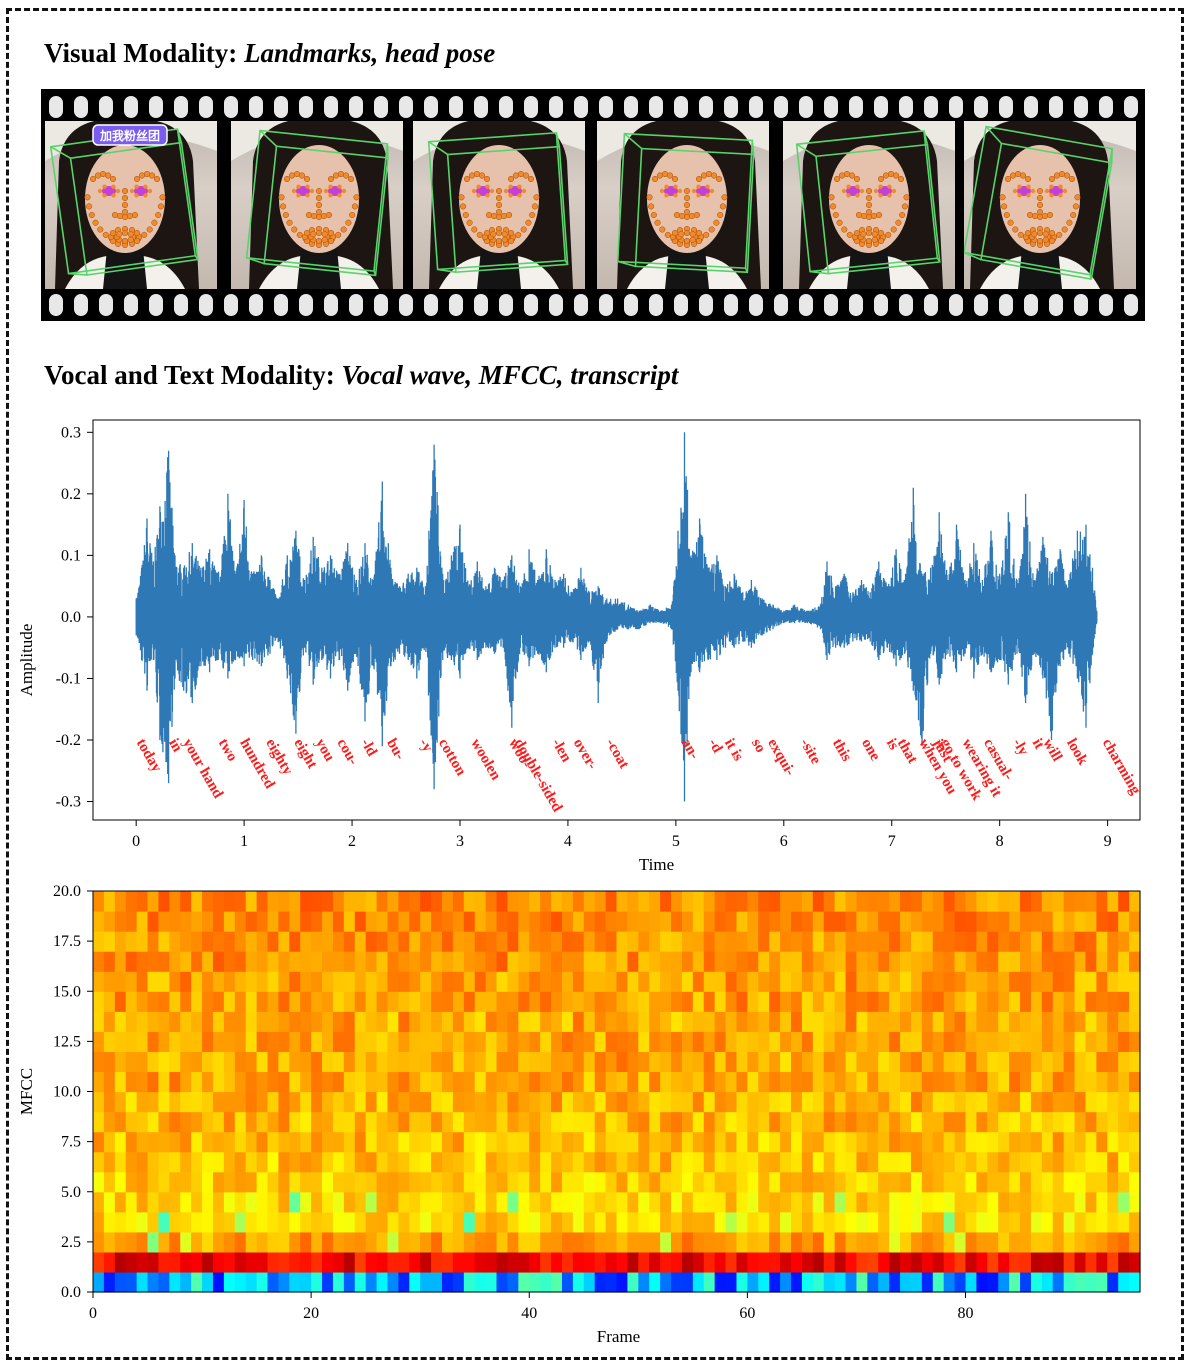 The image size is (1196, 1371). I want to click on x-tick-label: 60, so click(747, 1313).